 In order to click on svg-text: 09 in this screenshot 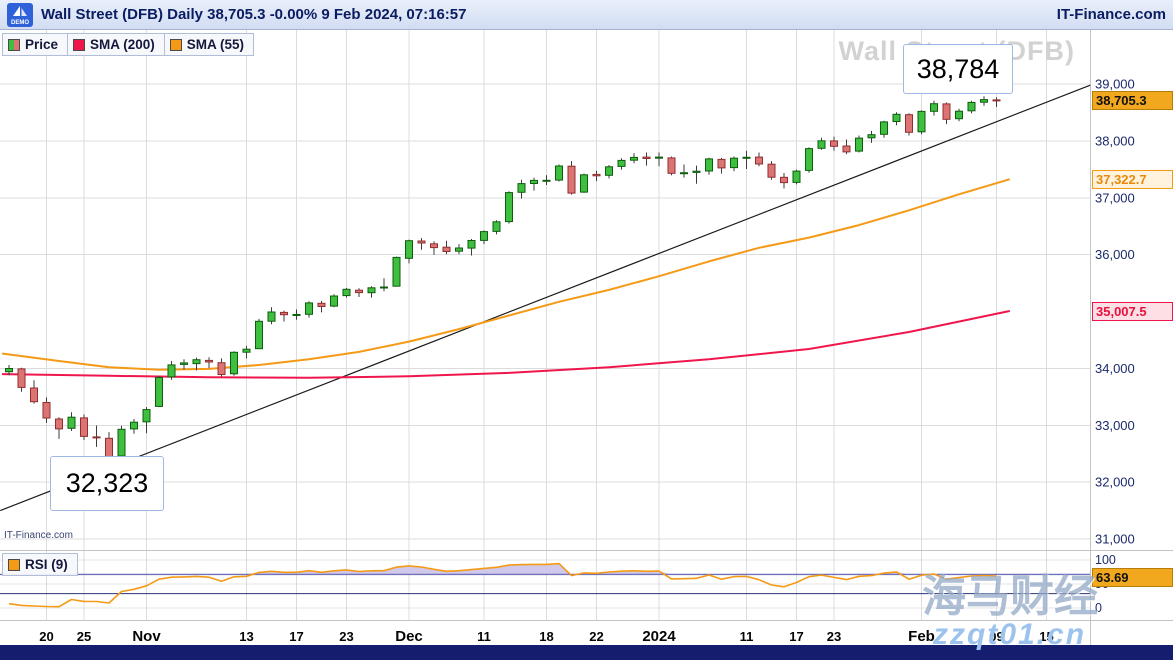, I will do `click(996, 636)`.